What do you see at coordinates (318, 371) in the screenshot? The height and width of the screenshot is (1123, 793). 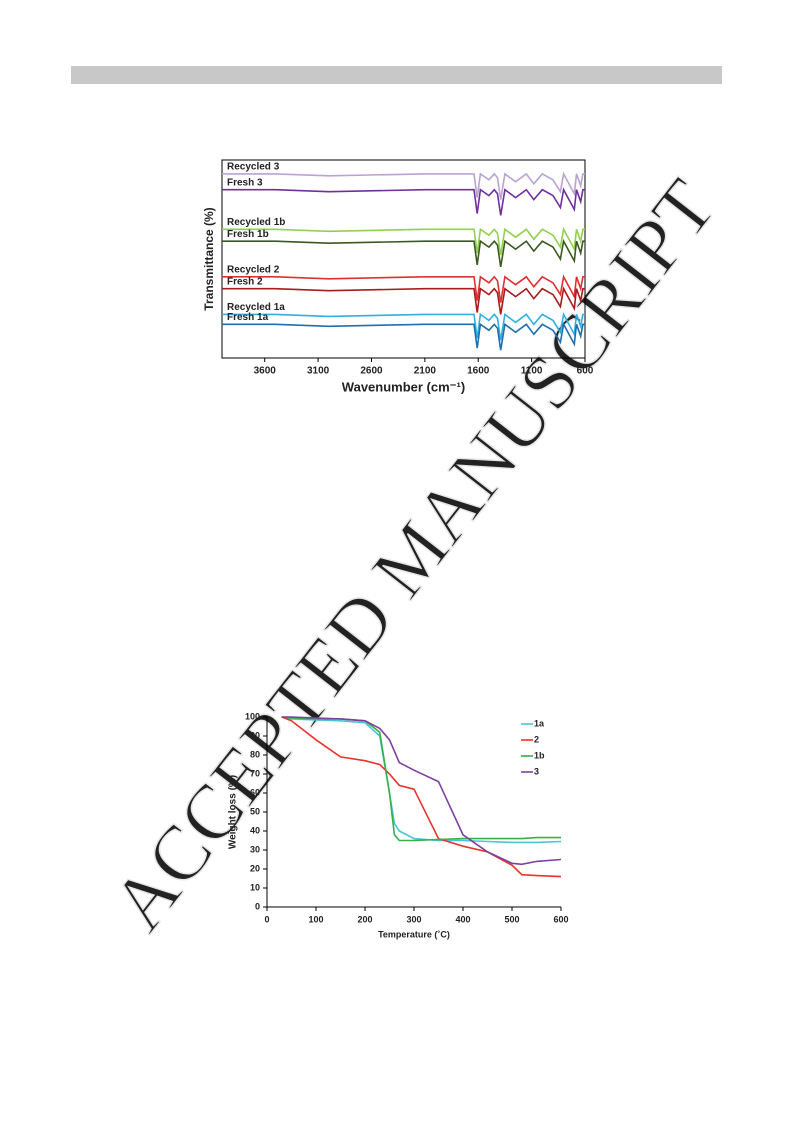 I see `x-tick-label: 3100` at bounding box center [318, 371].